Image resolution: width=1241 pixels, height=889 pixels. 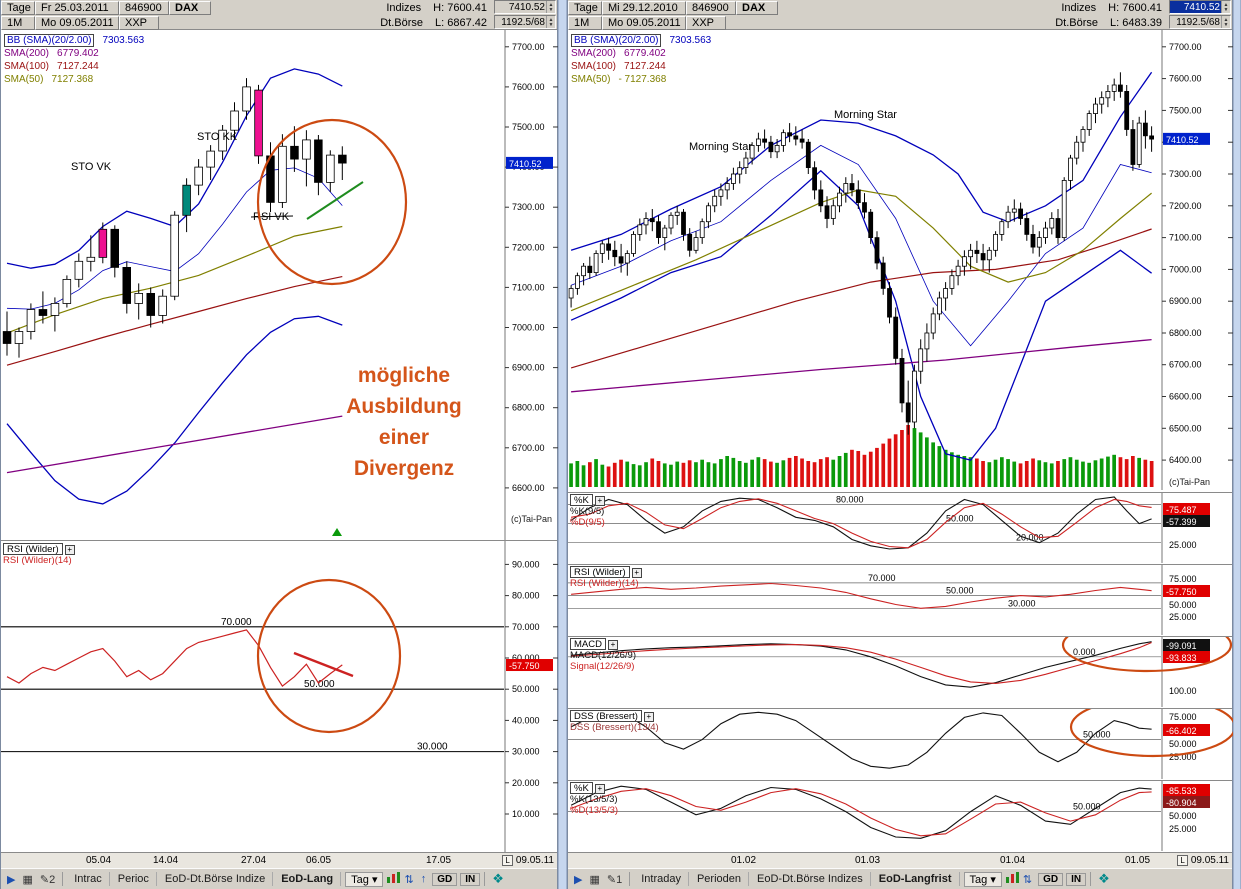 What do you see at coordinates (524, 666) in the screenshot?
I see `svg-text: -57.750` at bounding box center [524, 666].